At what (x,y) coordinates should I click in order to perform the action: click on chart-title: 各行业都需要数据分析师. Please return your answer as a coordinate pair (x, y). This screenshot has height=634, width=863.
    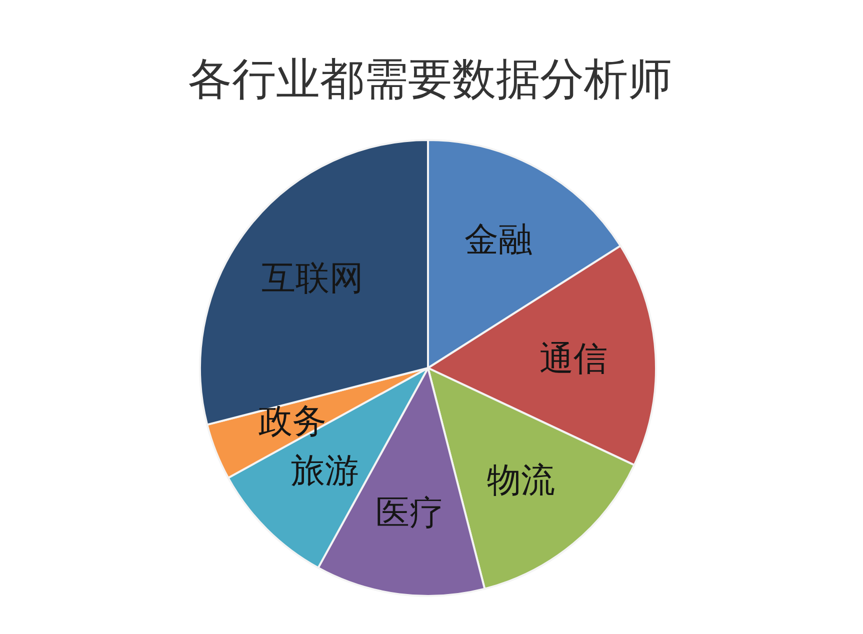
    Looking at the image, I should click on (430, 79).